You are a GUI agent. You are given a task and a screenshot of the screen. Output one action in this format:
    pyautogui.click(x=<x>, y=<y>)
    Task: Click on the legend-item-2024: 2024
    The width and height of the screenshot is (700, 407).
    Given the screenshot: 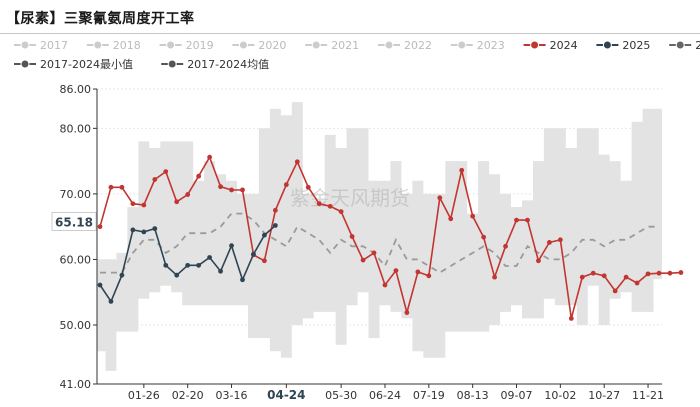 What is the action you would take?
    pyautogui.click(x=550, y=45)
    